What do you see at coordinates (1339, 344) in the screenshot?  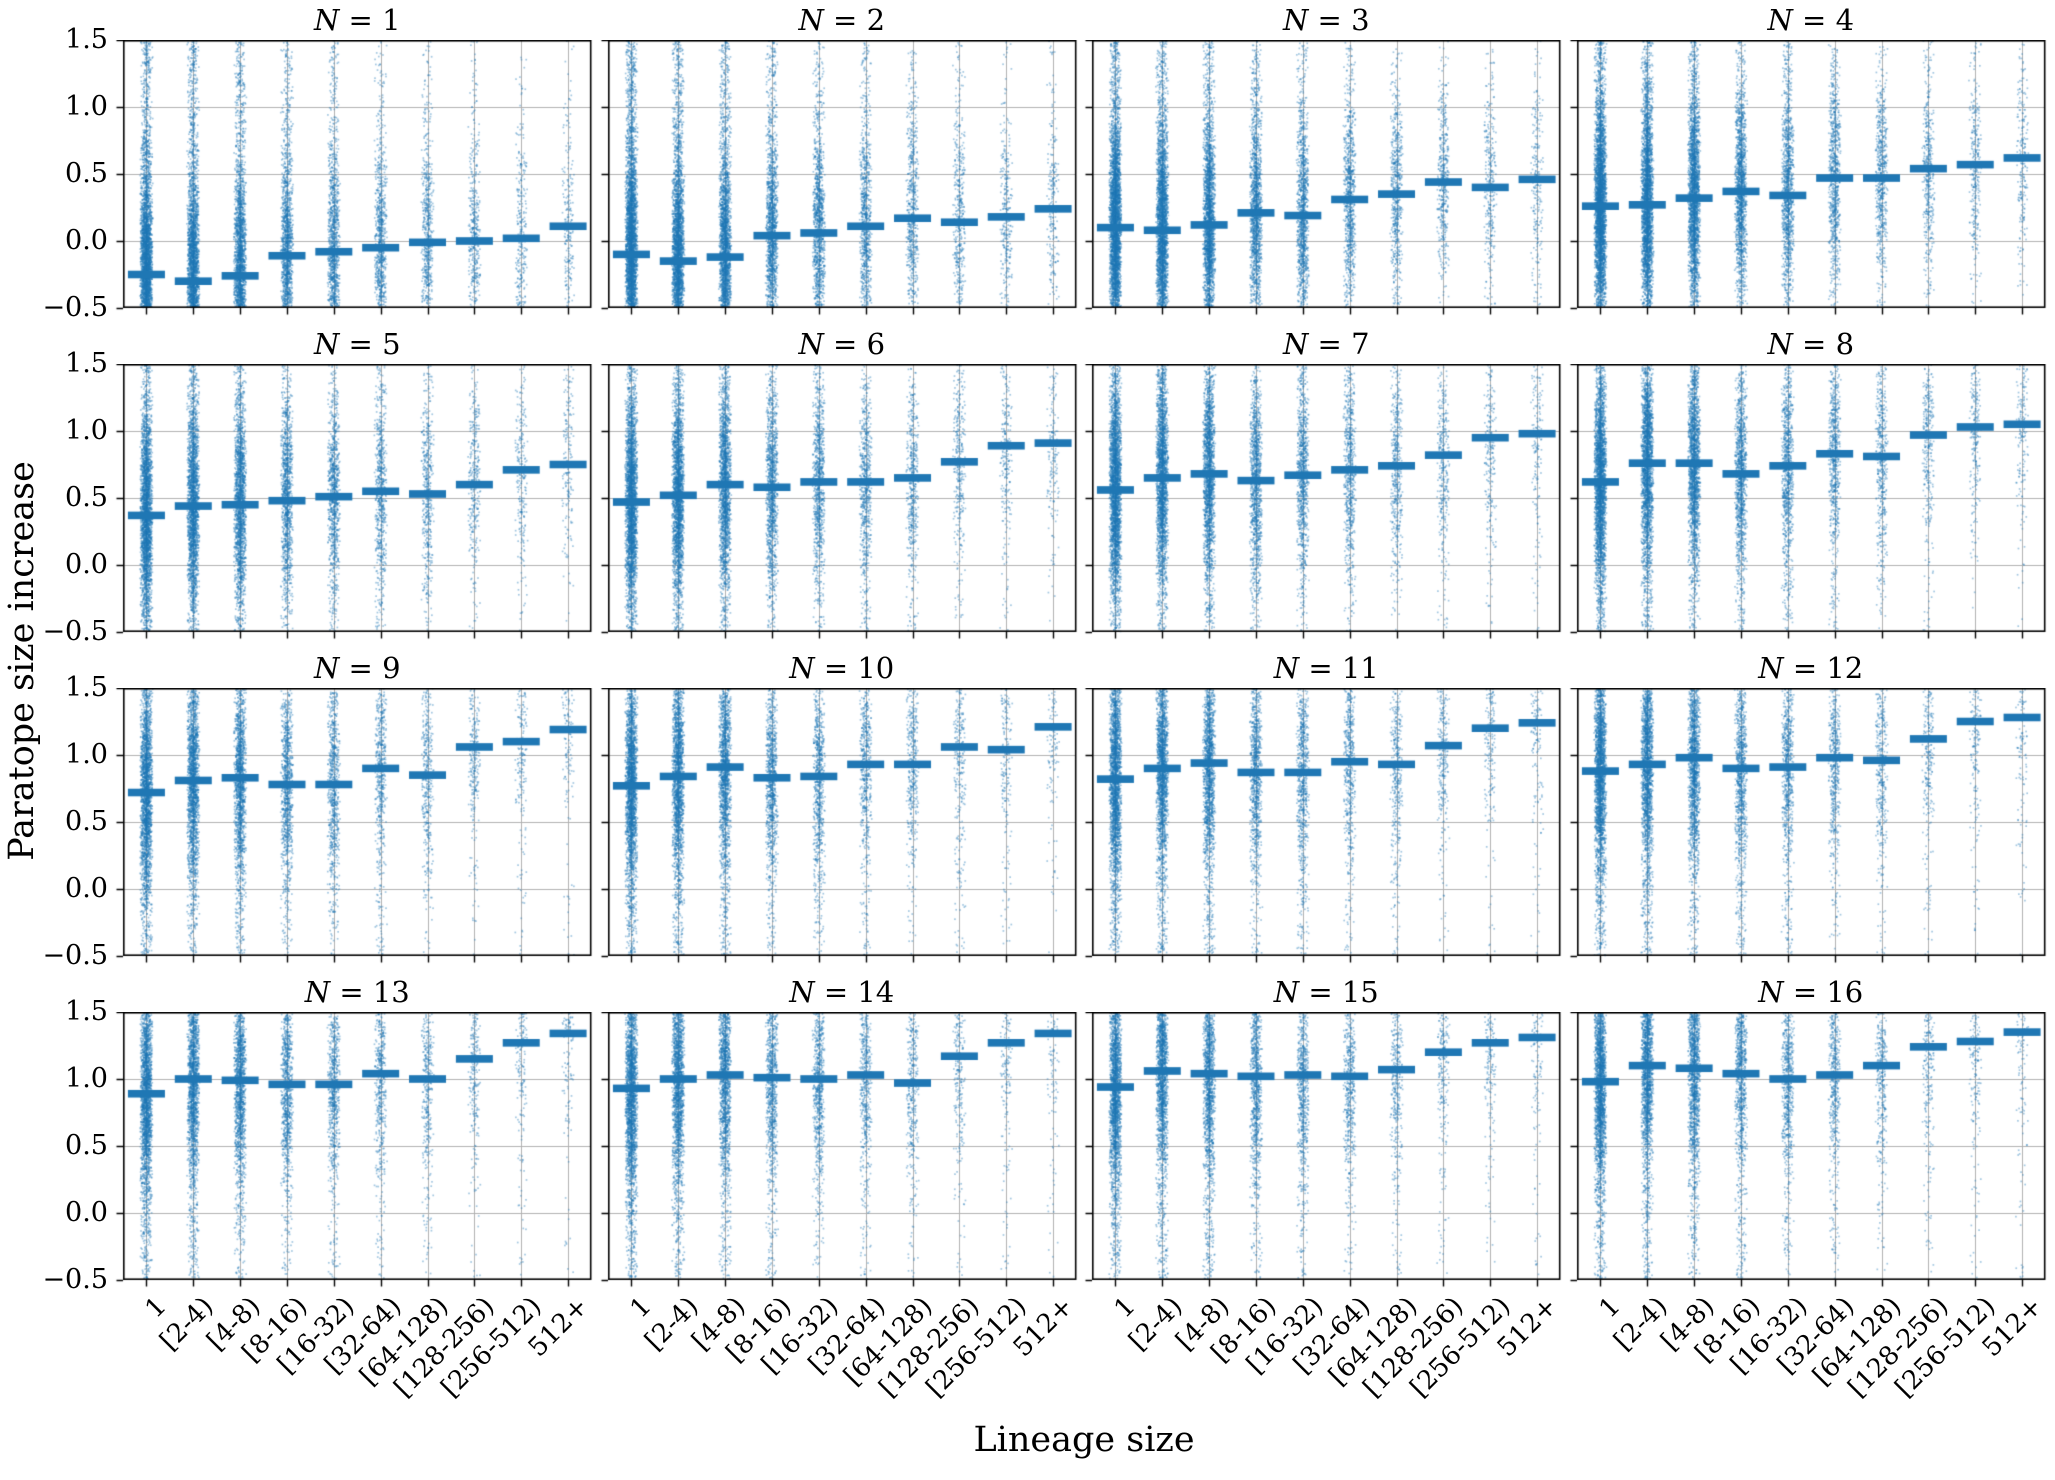 I see `title-value: = 7` at bounding box center [1339, 344].